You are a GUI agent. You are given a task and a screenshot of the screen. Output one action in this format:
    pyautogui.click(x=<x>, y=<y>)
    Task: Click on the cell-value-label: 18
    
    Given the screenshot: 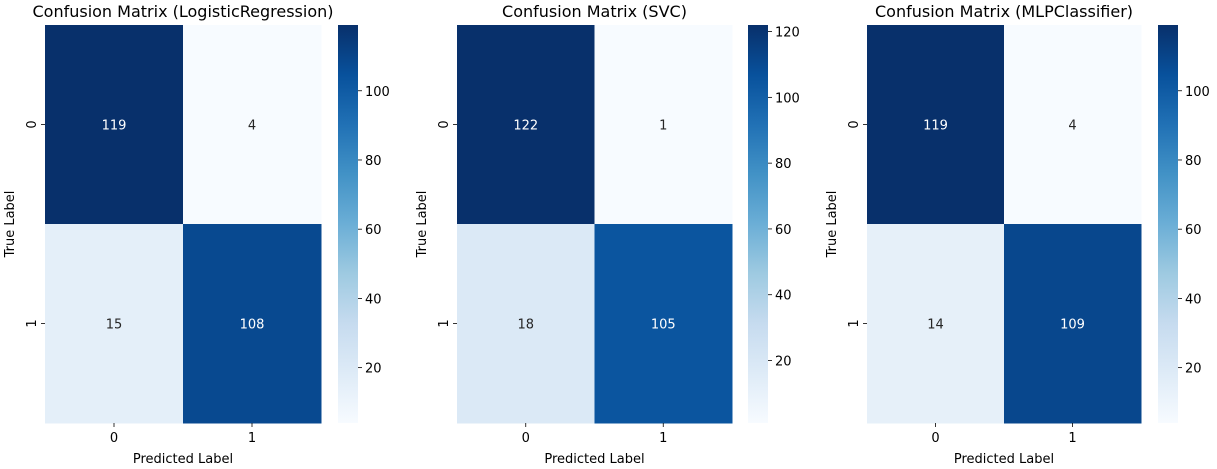 What is the action you would take?
    pyautogui.click(x=525, y=325)
    